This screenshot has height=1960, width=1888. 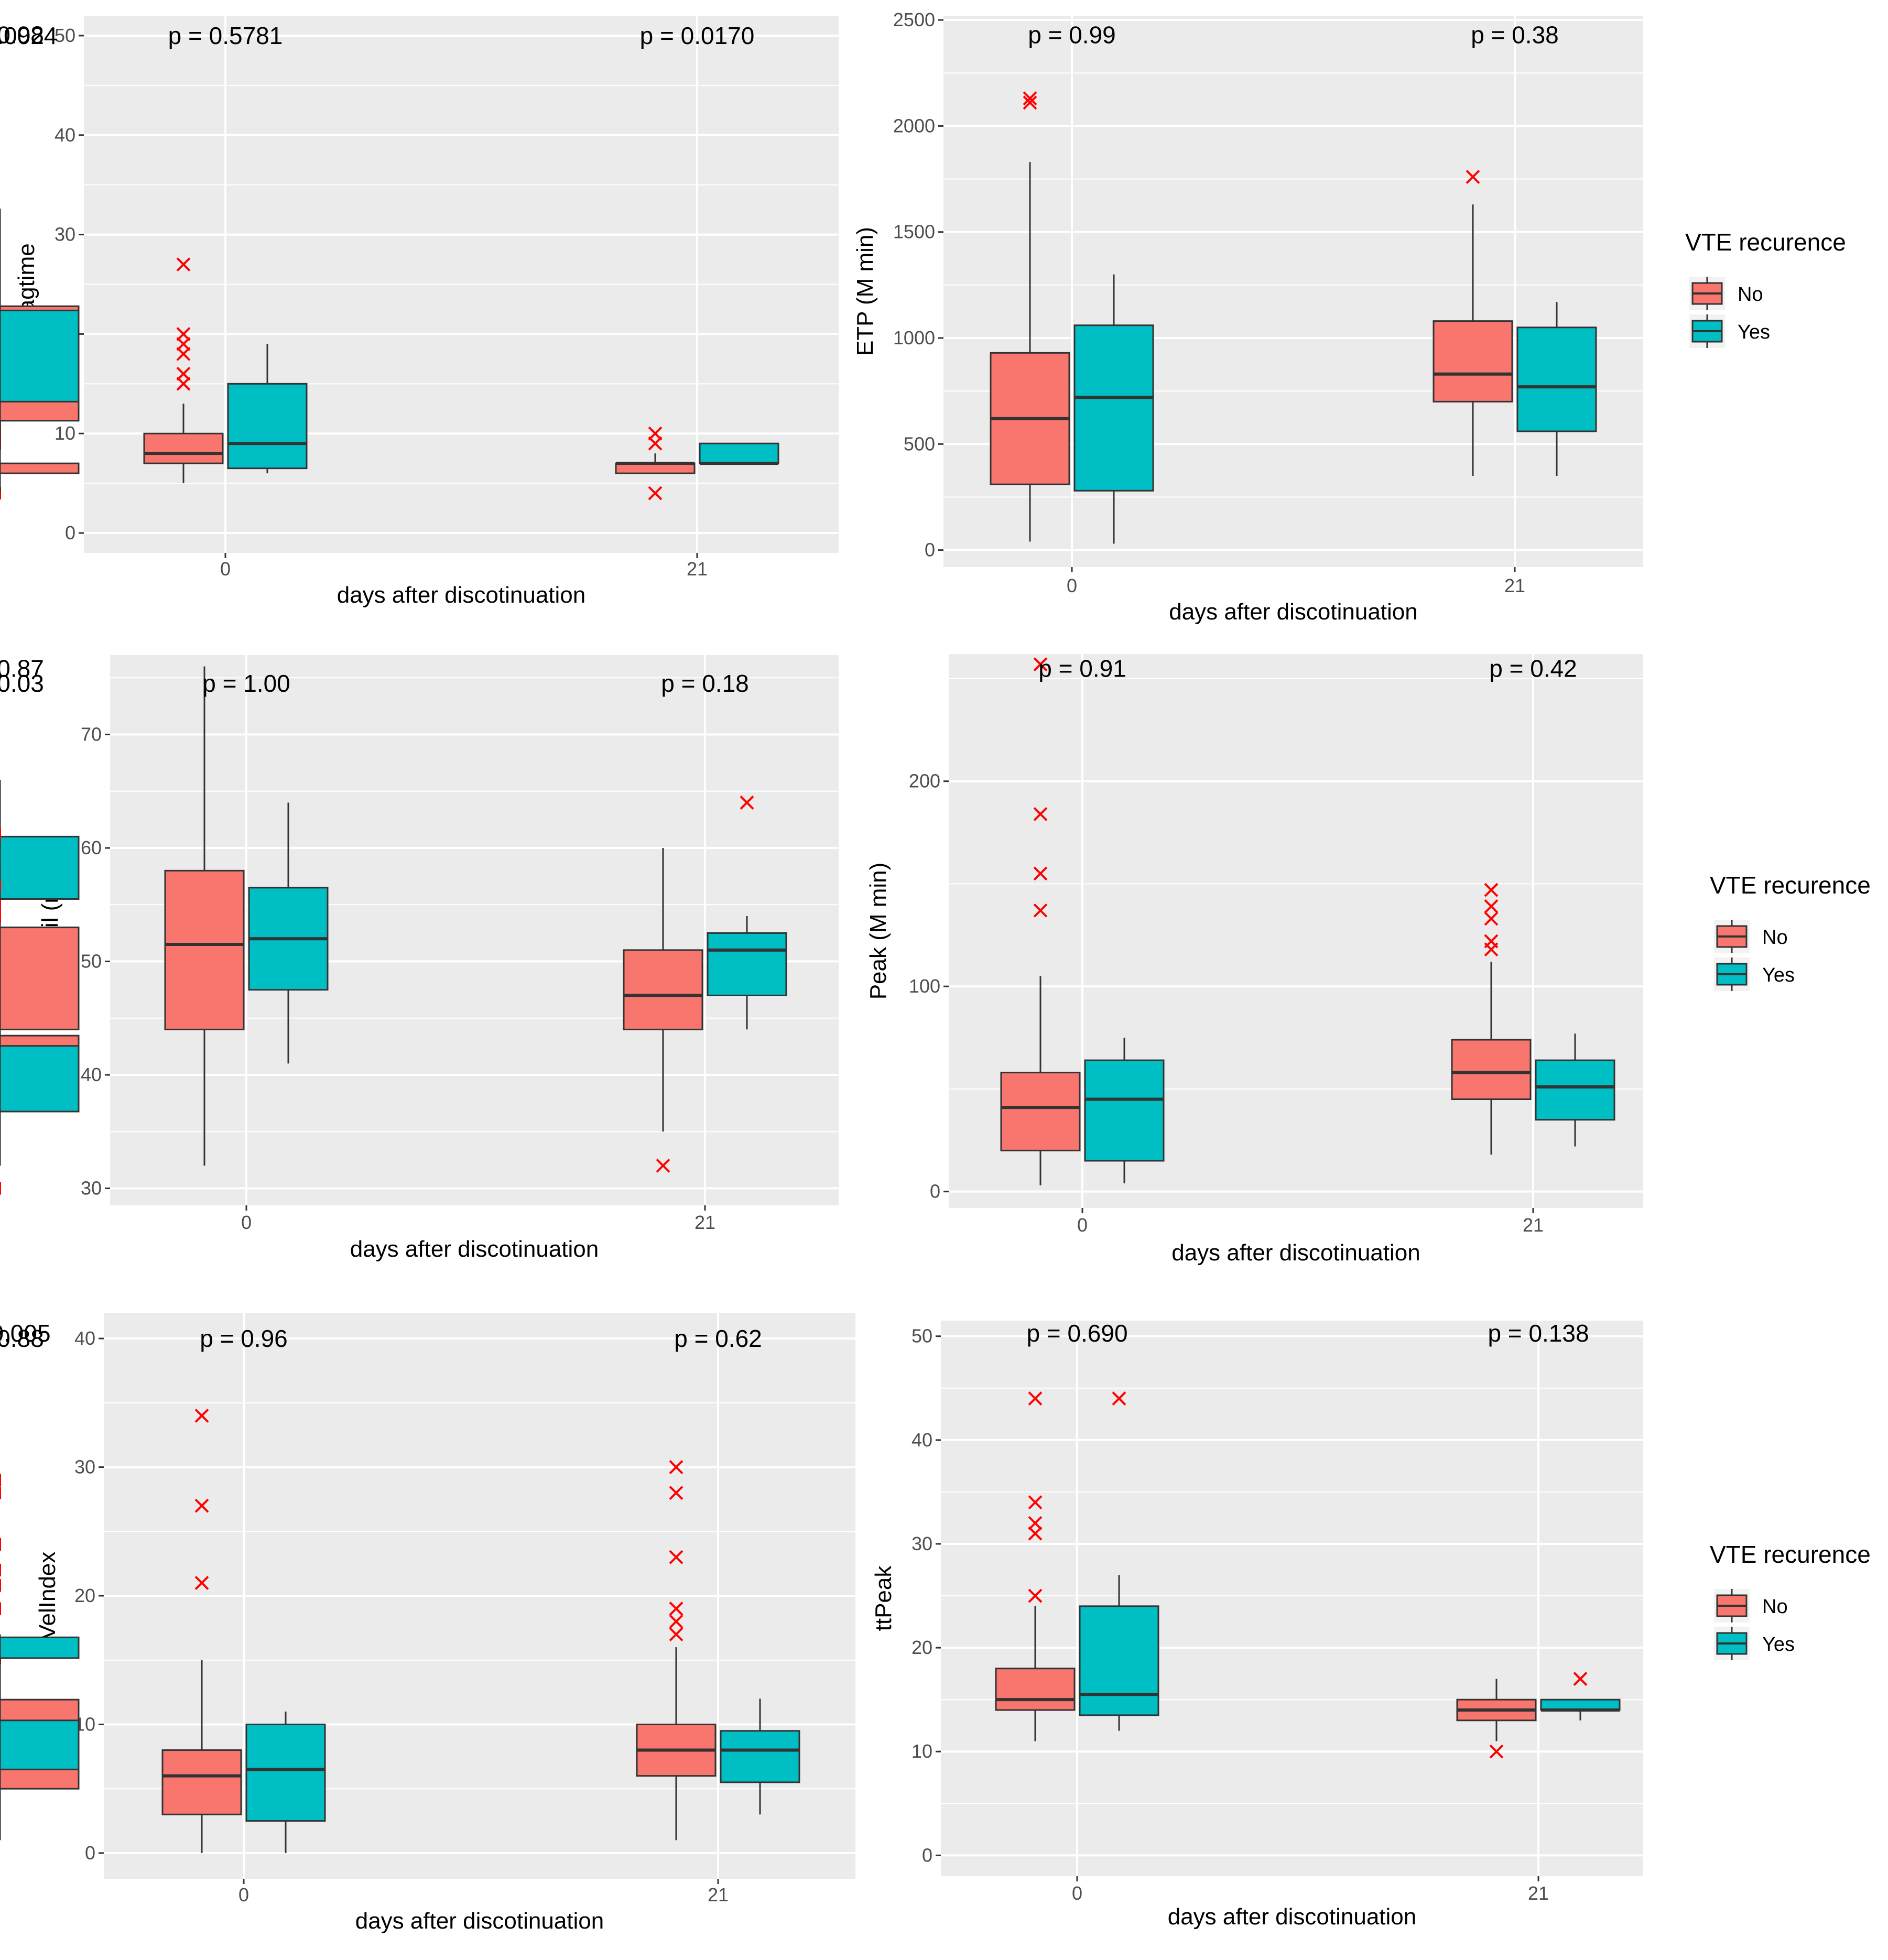 I want to click on legend: VTE recurence No Yes, so click(x=1765, y=288).